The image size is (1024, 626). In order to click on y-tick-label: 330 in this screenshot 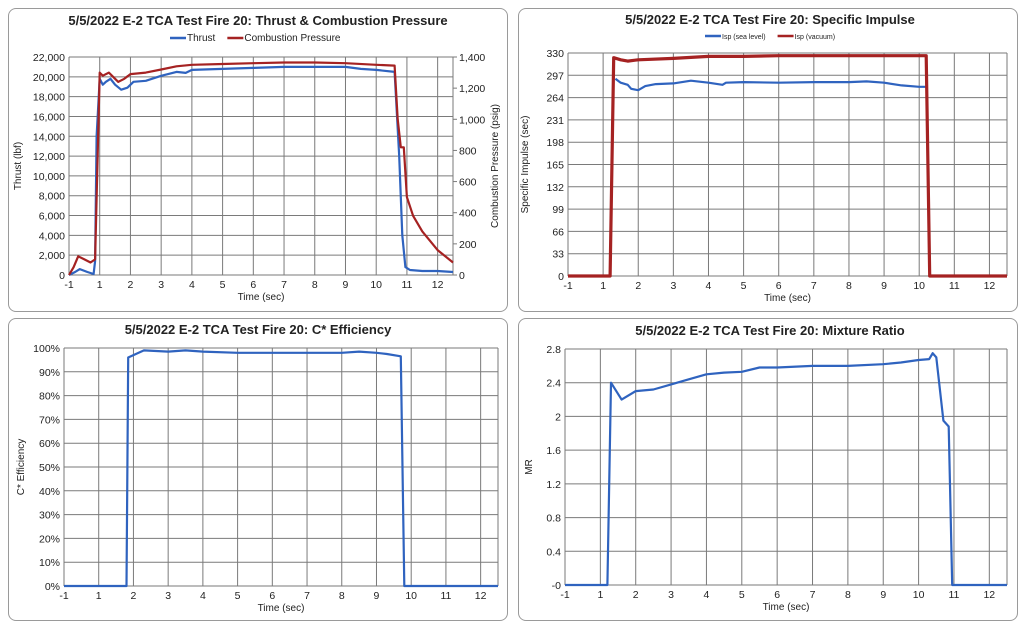, I will do `click(555, 54)`.